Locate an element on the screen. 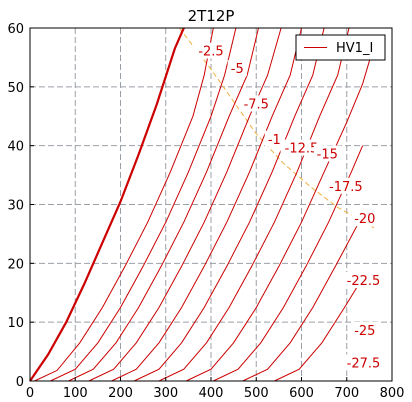  legend-entry: HV1_I is located at coordinates (354, 48).